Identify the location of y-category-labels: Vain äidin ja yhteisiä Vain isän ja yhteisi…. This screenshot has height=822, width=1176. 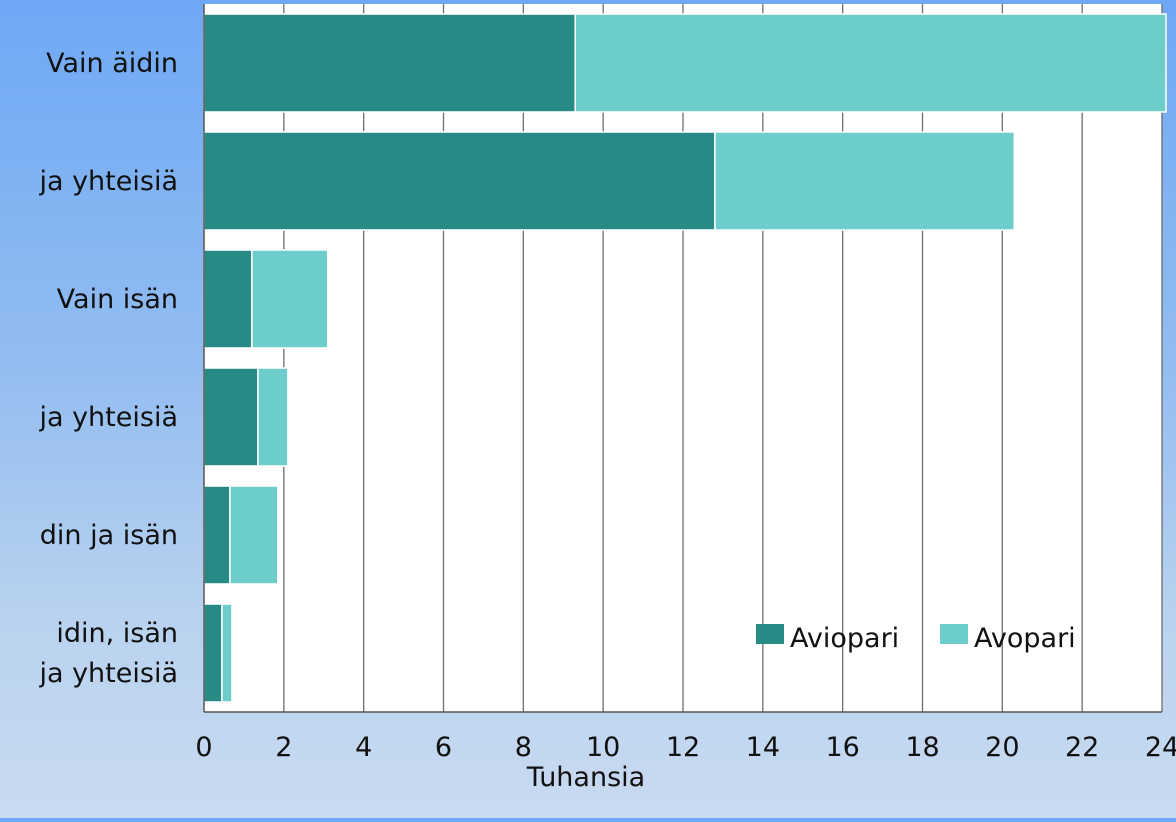
(108, 368).